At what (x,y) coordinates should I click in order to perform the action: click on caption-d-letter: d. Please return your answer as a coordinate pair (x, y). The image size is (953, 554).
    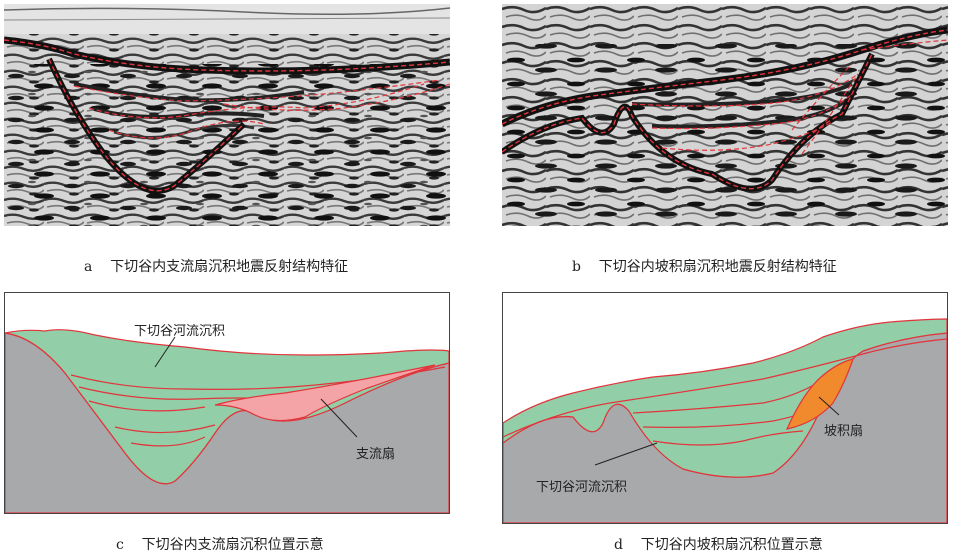
    Looking at the image, I should click on (618, 545).